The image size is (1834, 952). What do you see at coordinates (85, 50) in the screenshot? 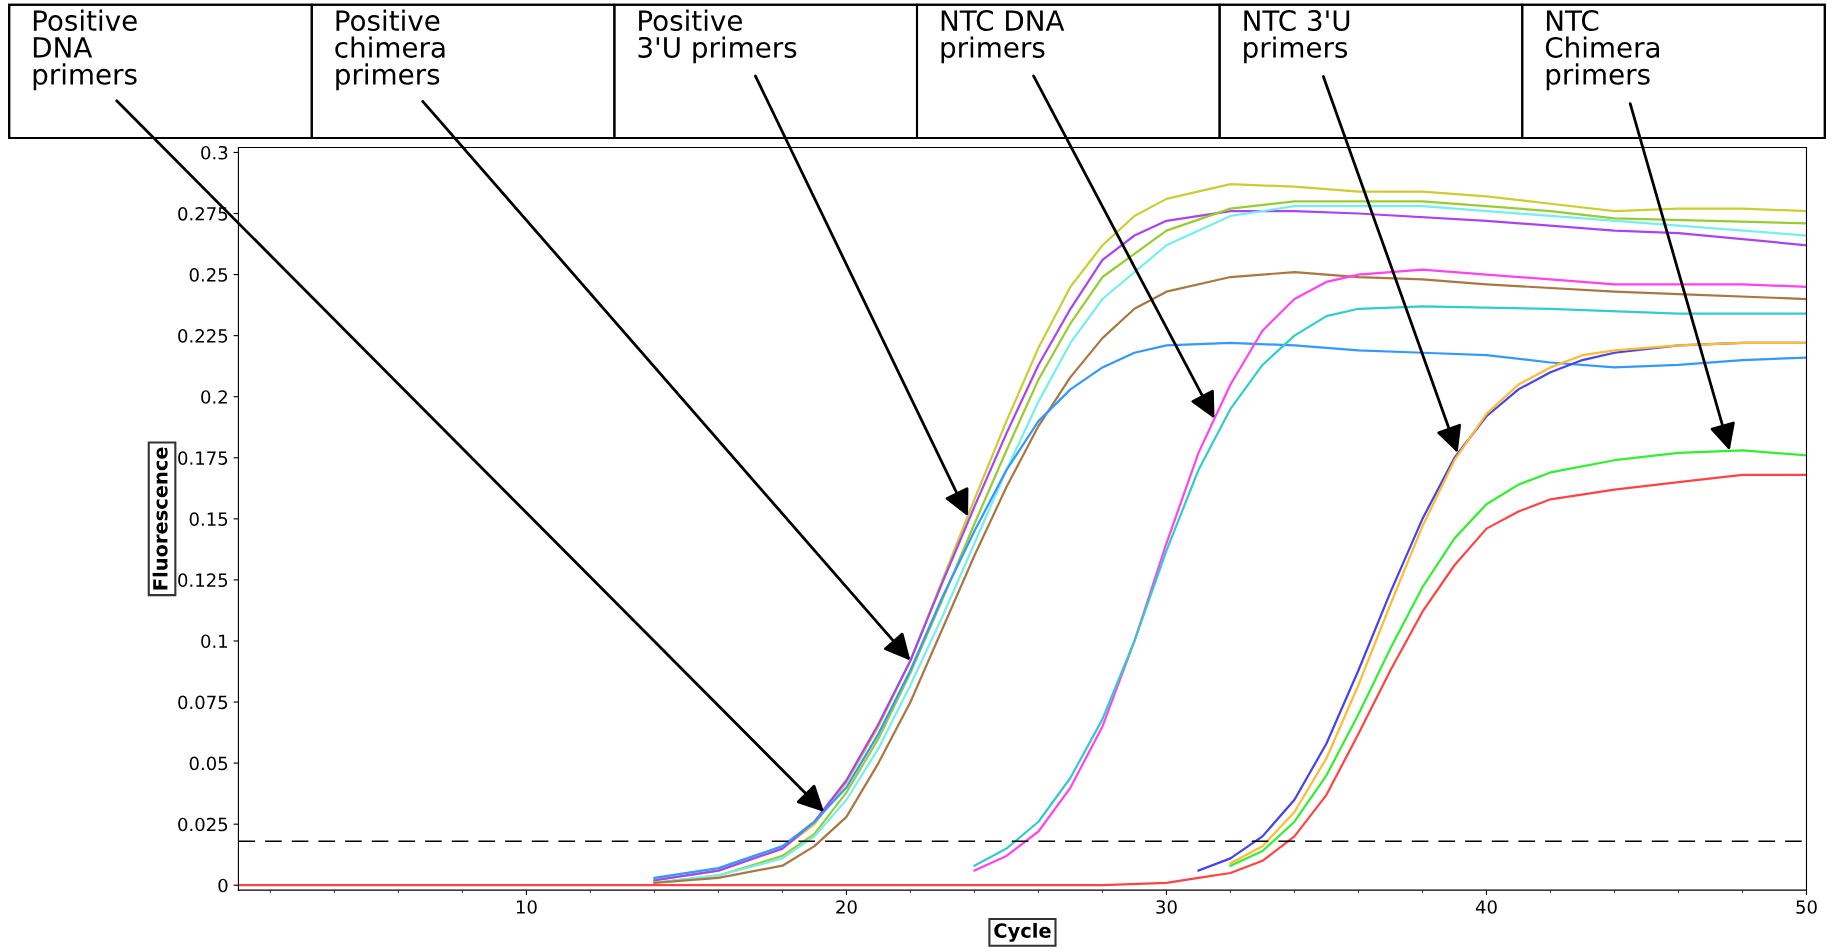
I see `annotation: Positive DNA primers` at bounding box center [85, 50].